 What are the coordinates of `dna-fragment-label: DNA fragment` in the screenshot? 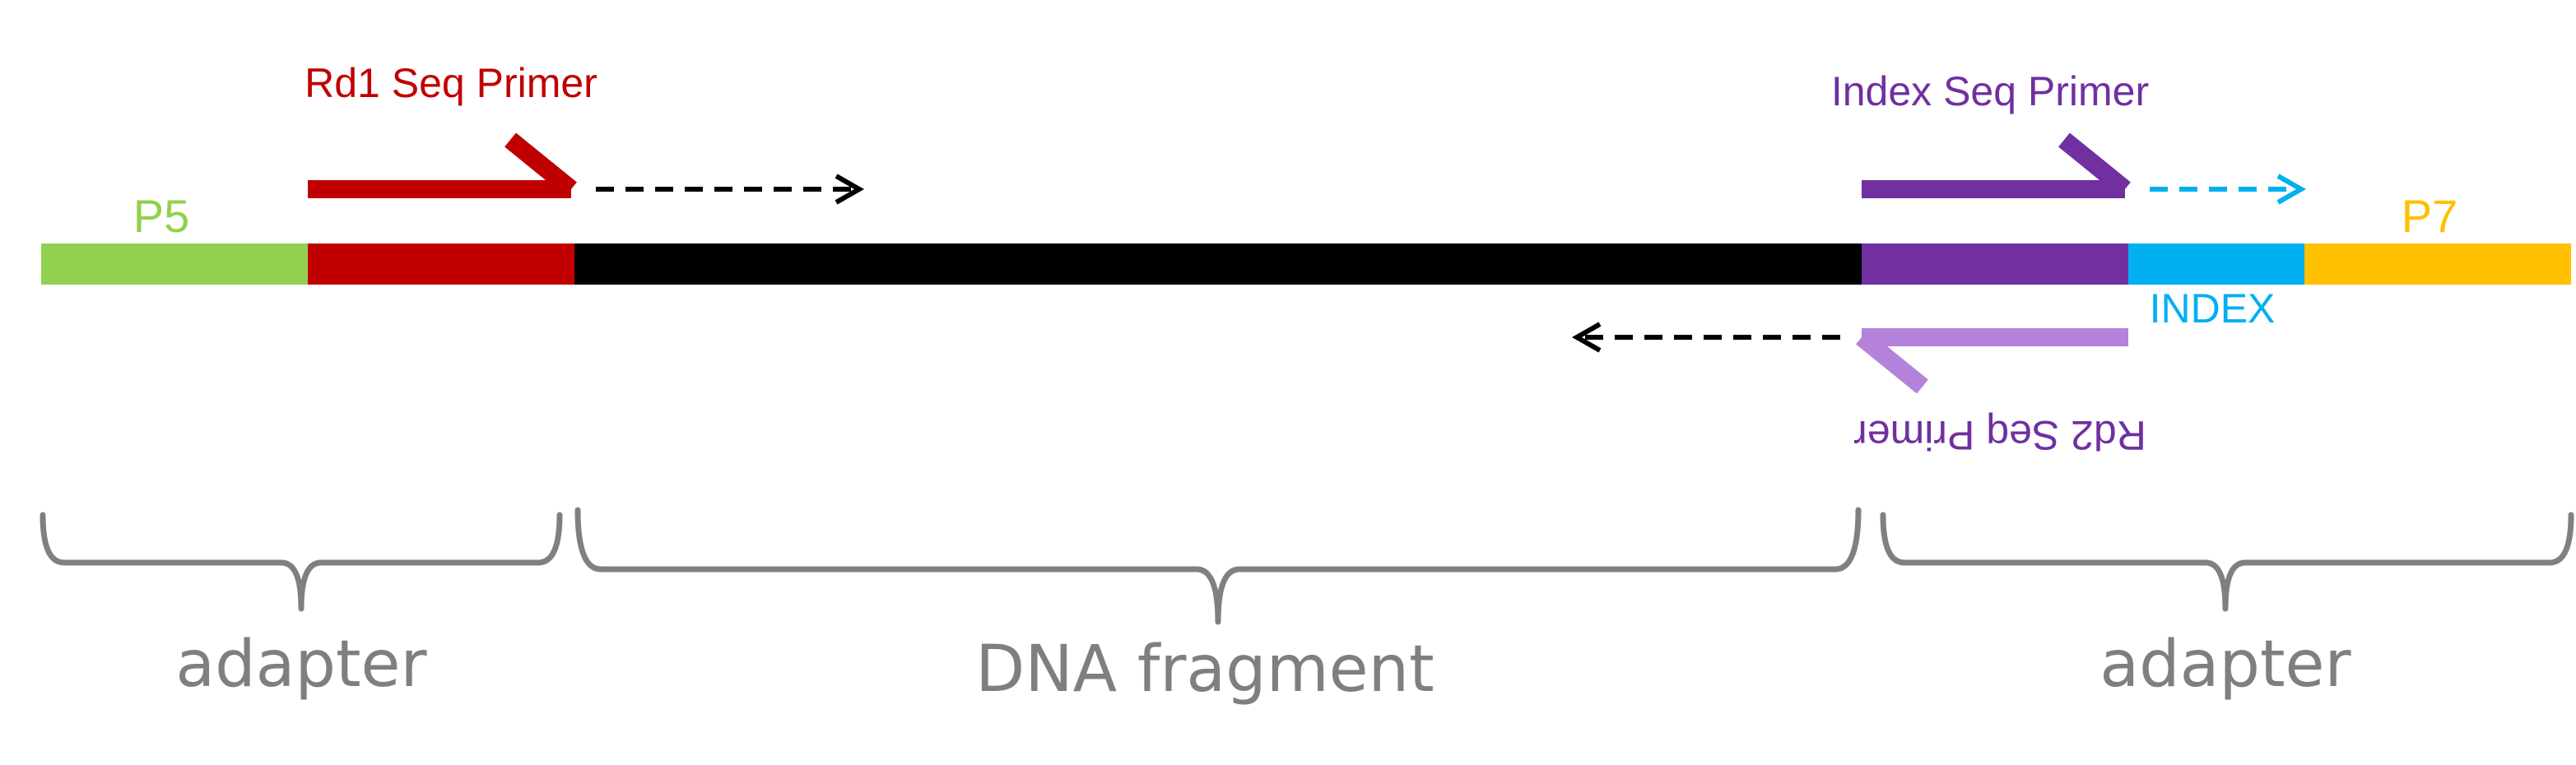 It's located at (1204, 670).